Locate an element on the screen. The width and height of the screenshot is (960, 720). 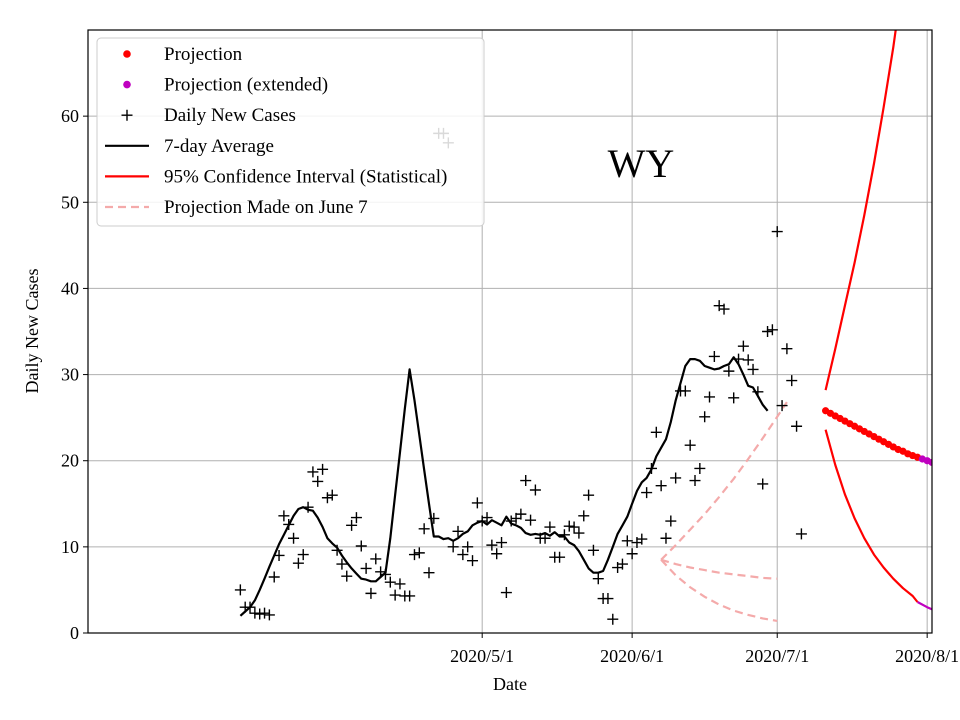
x-tick-label: 2020/7/1 is located at coordinates (777, 656).